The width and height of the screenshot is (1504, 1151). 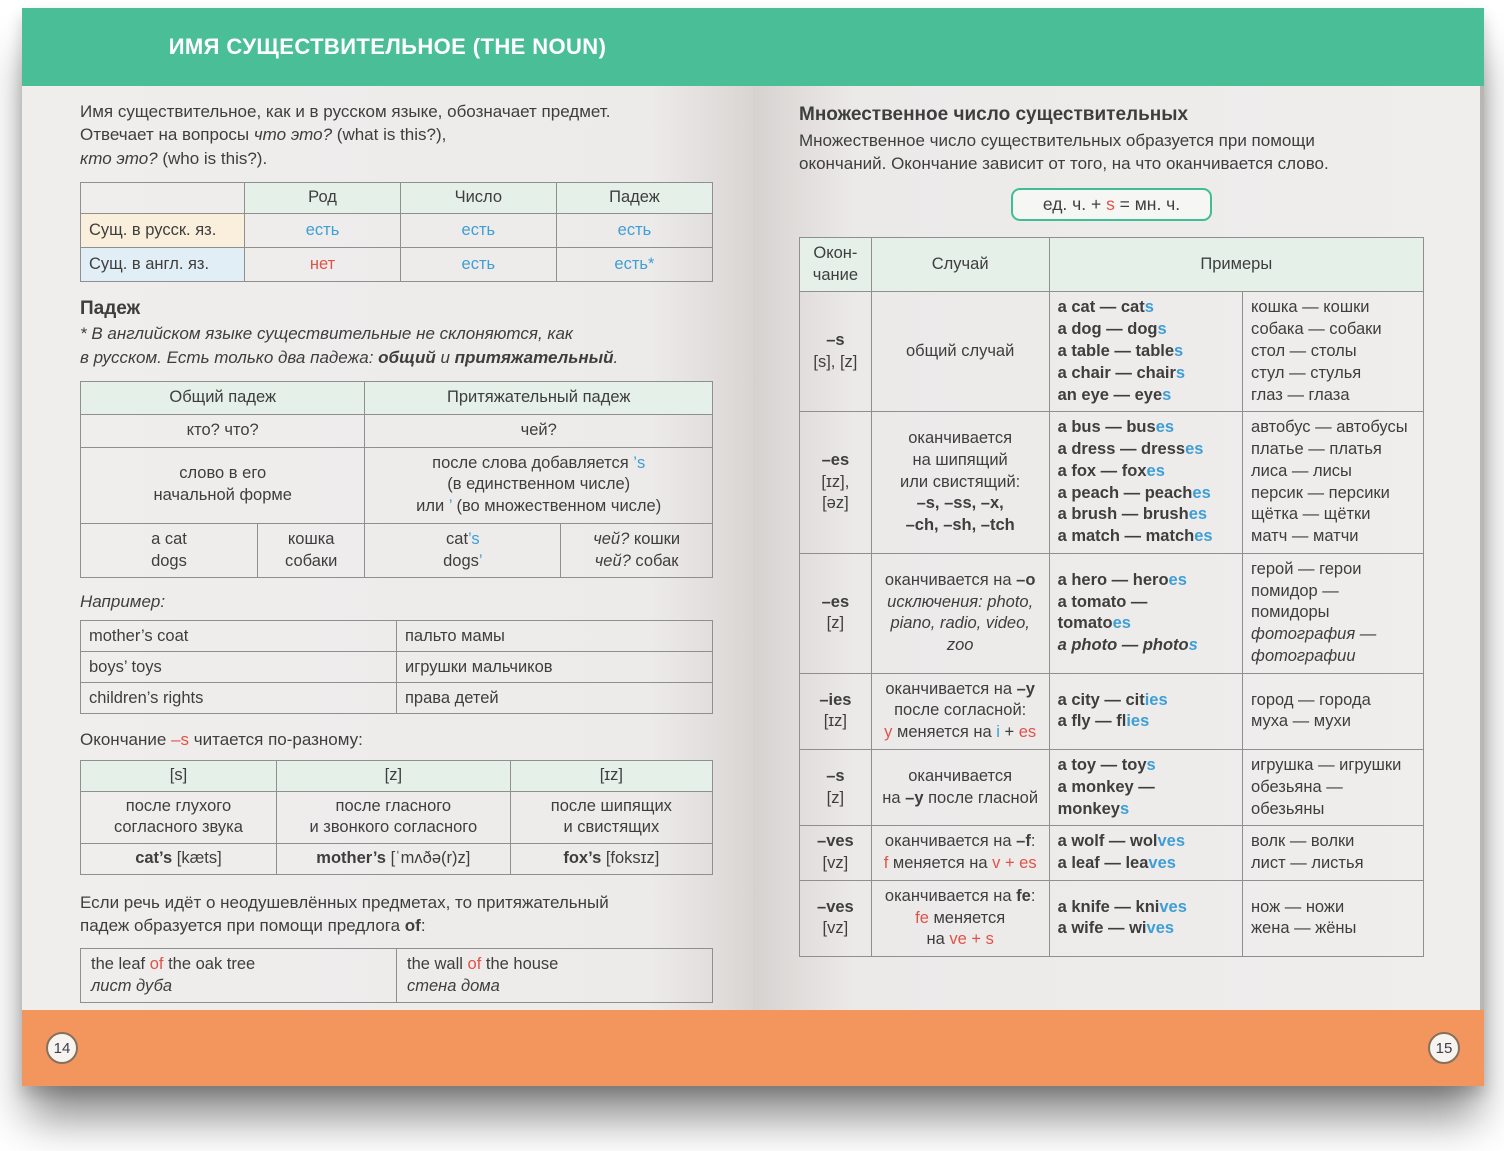 What do you see at coordinates (178, 859) in the screenshot?
I see `cell-example: cat’s [kæts]` at bounding box center [178, 859].